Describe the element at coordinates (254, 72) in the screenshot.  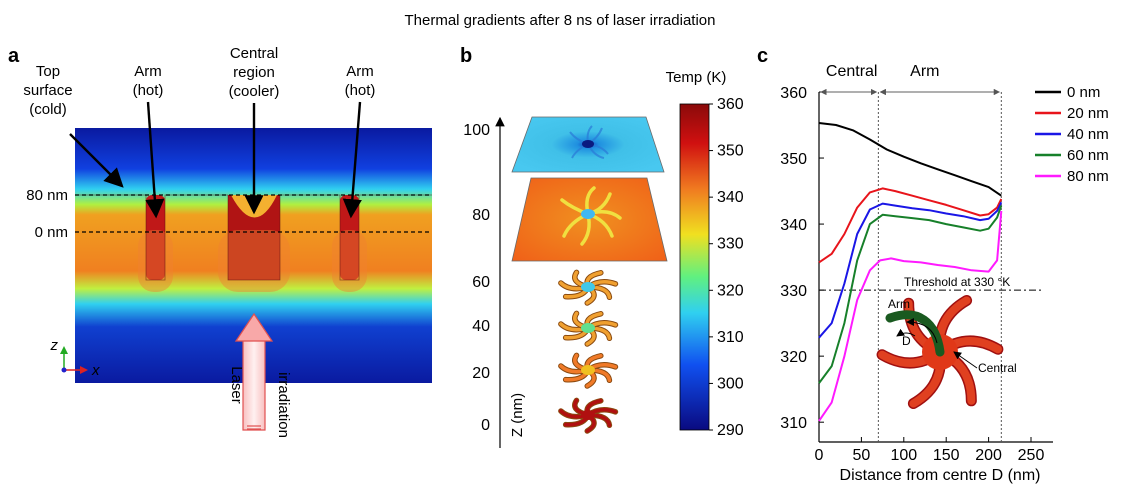
I see `central-label-2: region` at that location.